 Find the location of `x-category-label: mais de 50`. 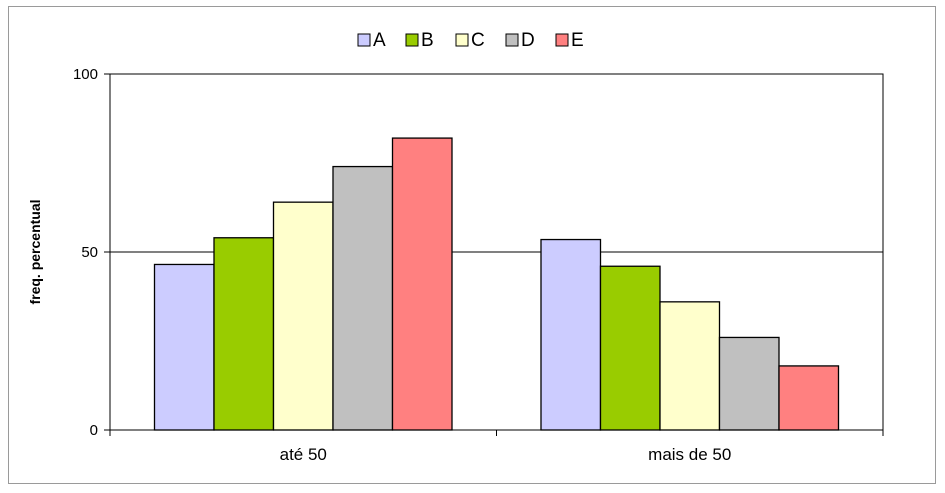

x-category-label: mais de 50 is located at coordinates (689, 454).